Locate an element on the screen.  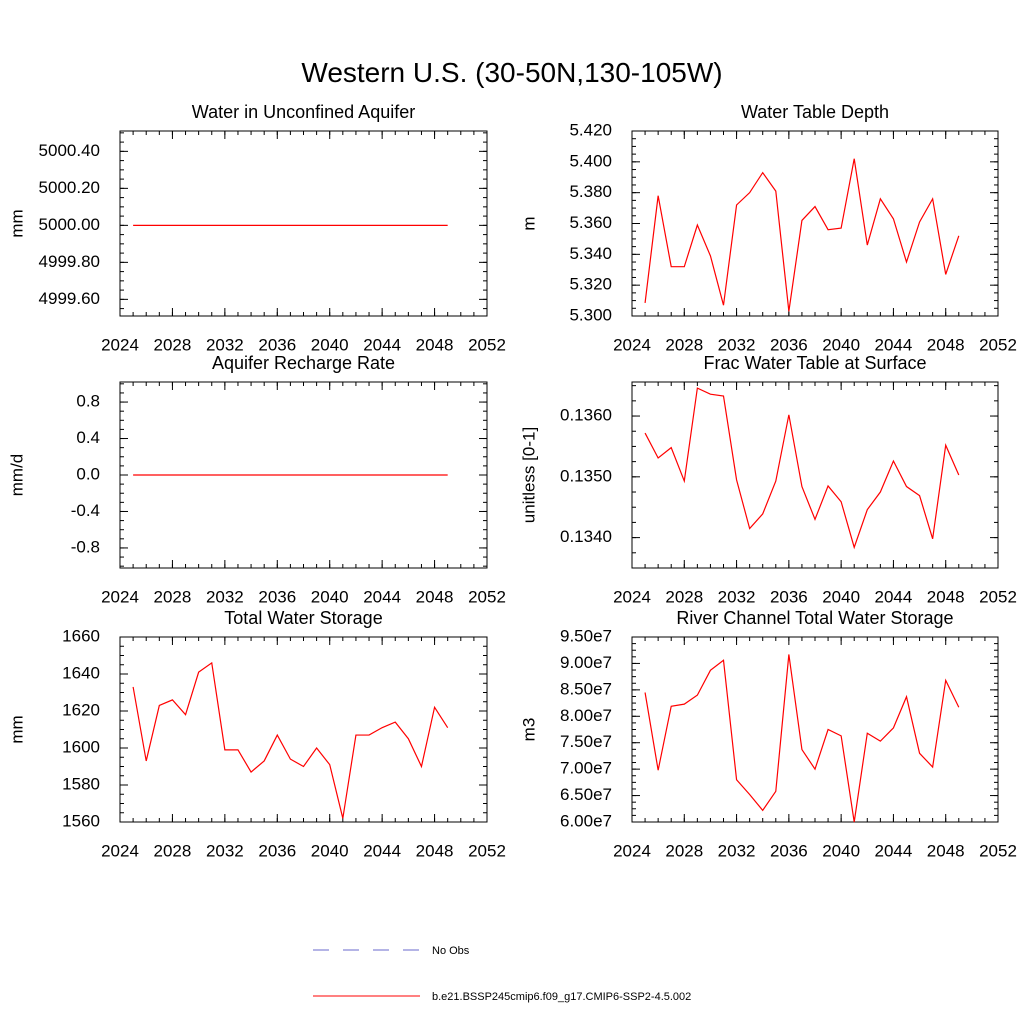
y-tick-label: 4999.60 is located at coordinates (69, 298).